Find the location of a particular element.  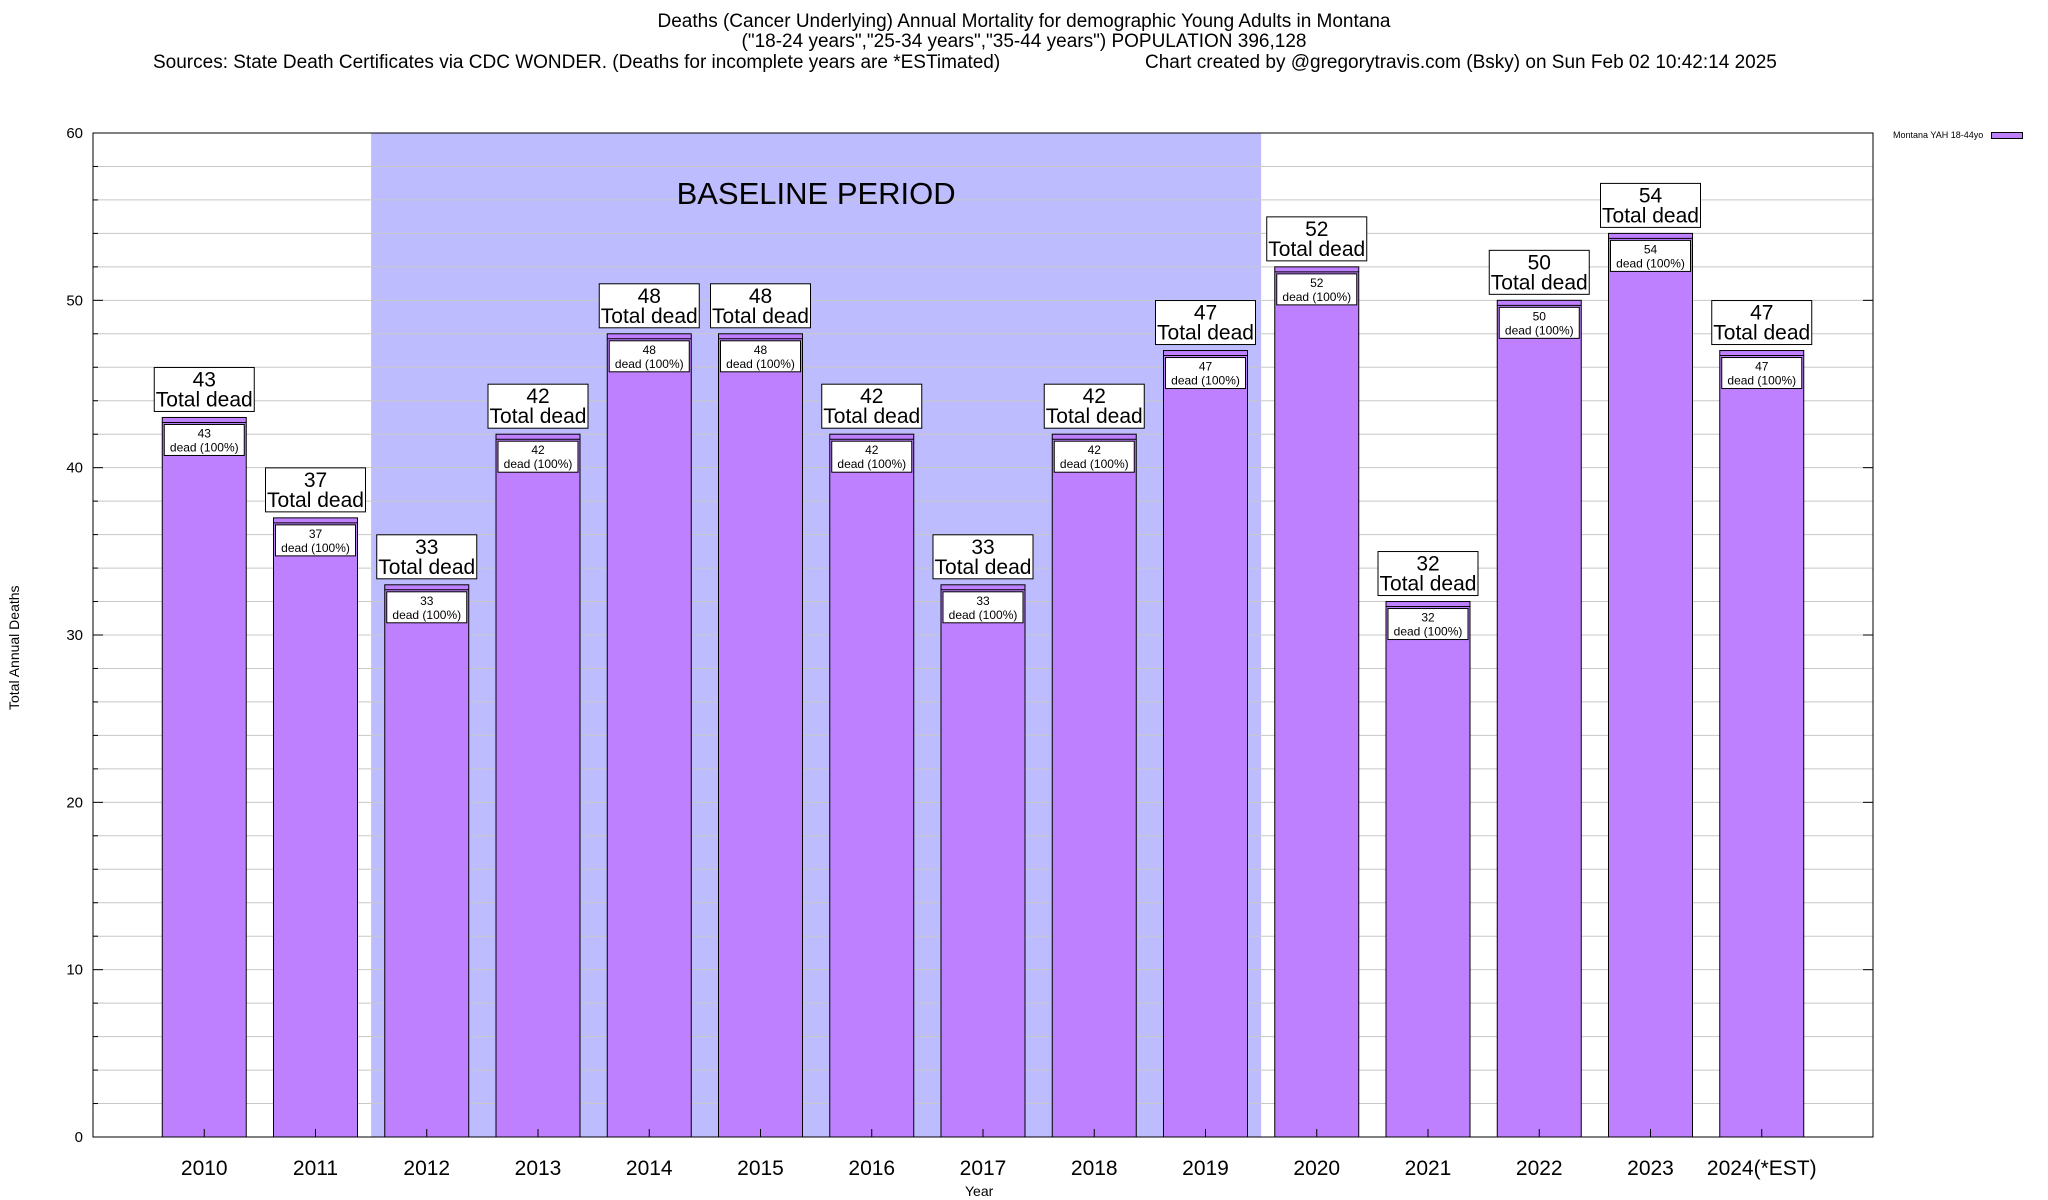

legend: Montana YAH 18-44yo is located at coordinates (1958, 135).